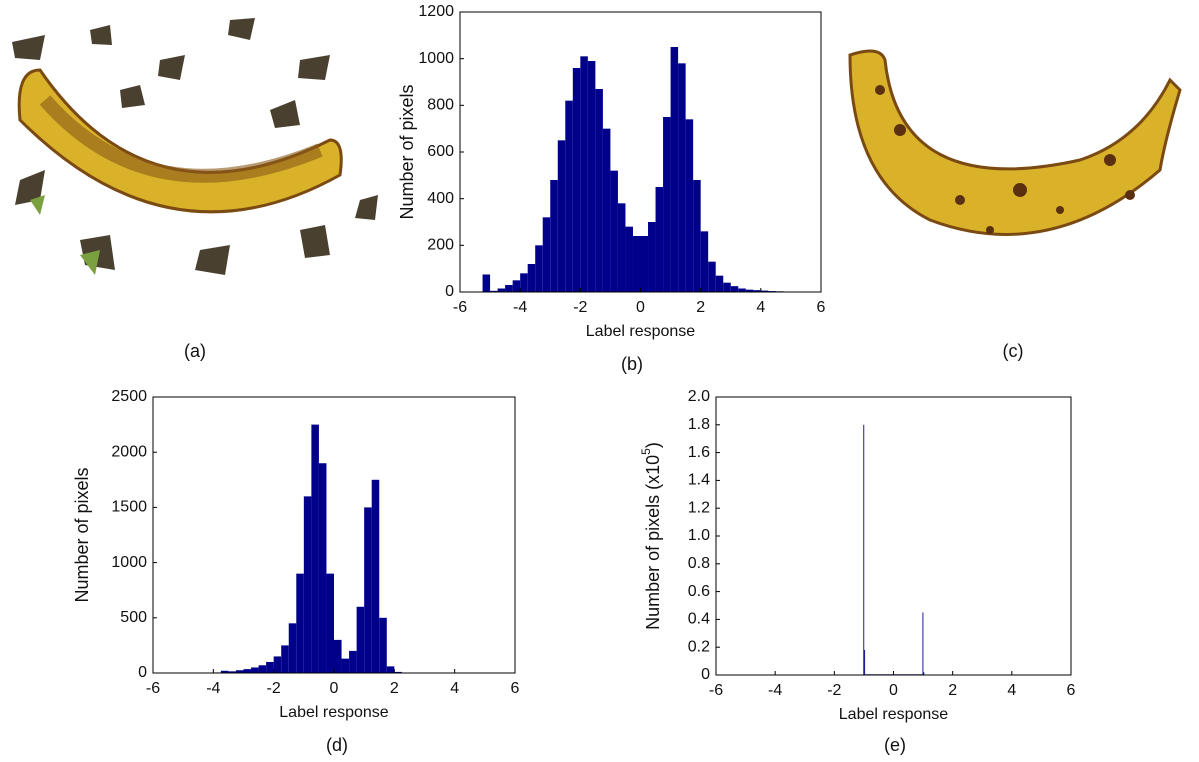 This screenshot has height=762, width=1199. I want to click on y-tick-label: 1200, so click(436, 11).